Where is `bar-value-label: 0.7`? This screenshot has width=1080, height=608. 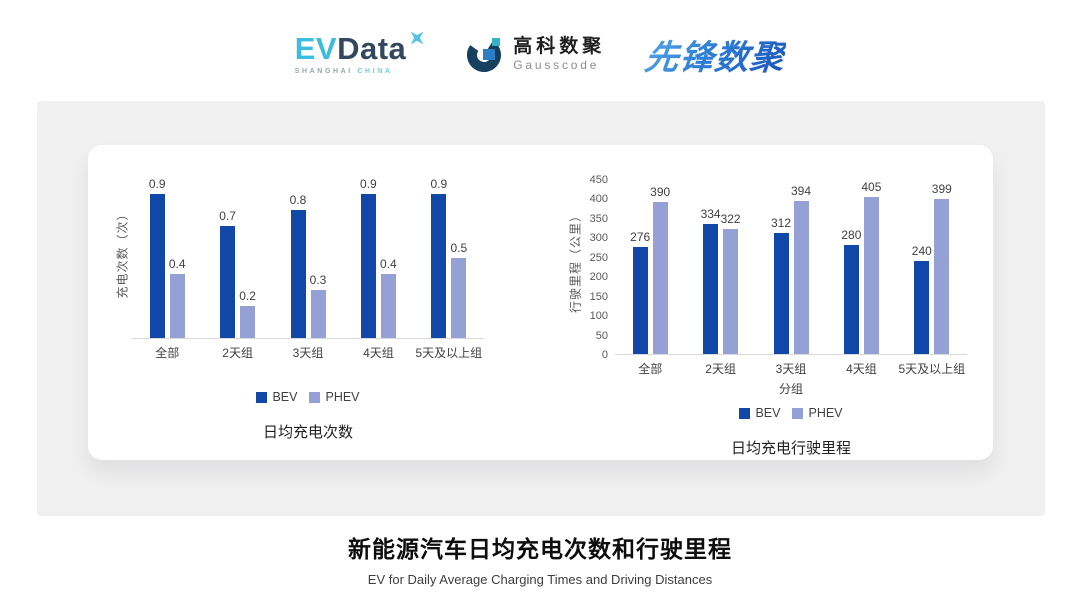
bar-value-label: 0.7 is located at coordinates (227, 216).